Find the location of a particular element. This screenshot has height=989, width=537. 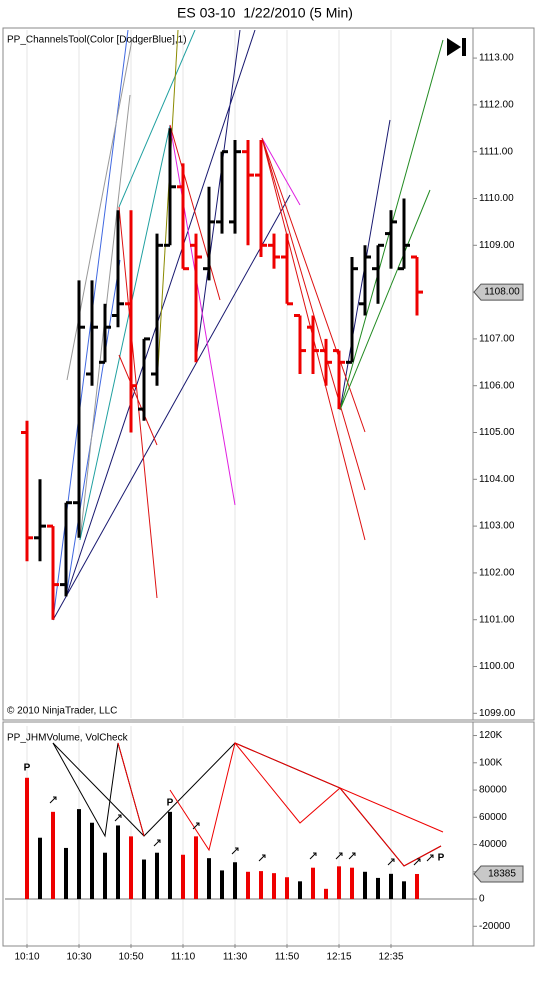

play-bar is located at coordinates (464, 47).